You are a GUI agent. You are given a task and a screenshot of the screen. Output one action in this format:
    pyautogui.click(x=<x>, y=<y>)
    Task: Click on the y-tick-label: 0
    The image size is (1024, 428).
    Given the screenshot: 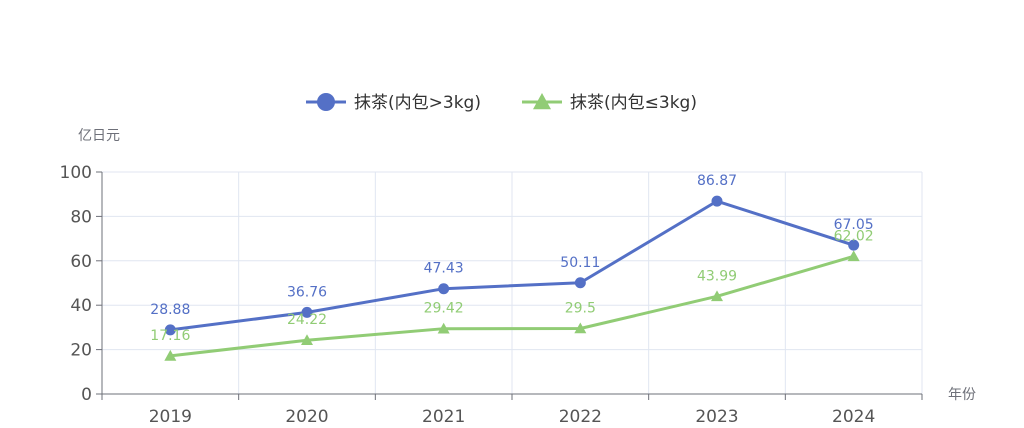 What is the action you would take?
    pyautogui.click(x=86, y=395)
    